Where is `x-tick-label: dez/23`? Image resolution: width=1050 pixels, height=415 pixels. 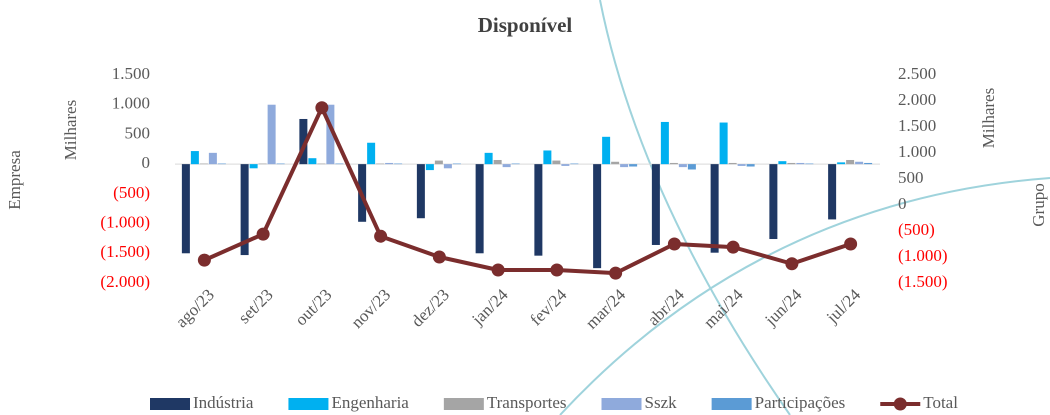
x-tick-label: dez/23 is located at coordinates (429, 307).